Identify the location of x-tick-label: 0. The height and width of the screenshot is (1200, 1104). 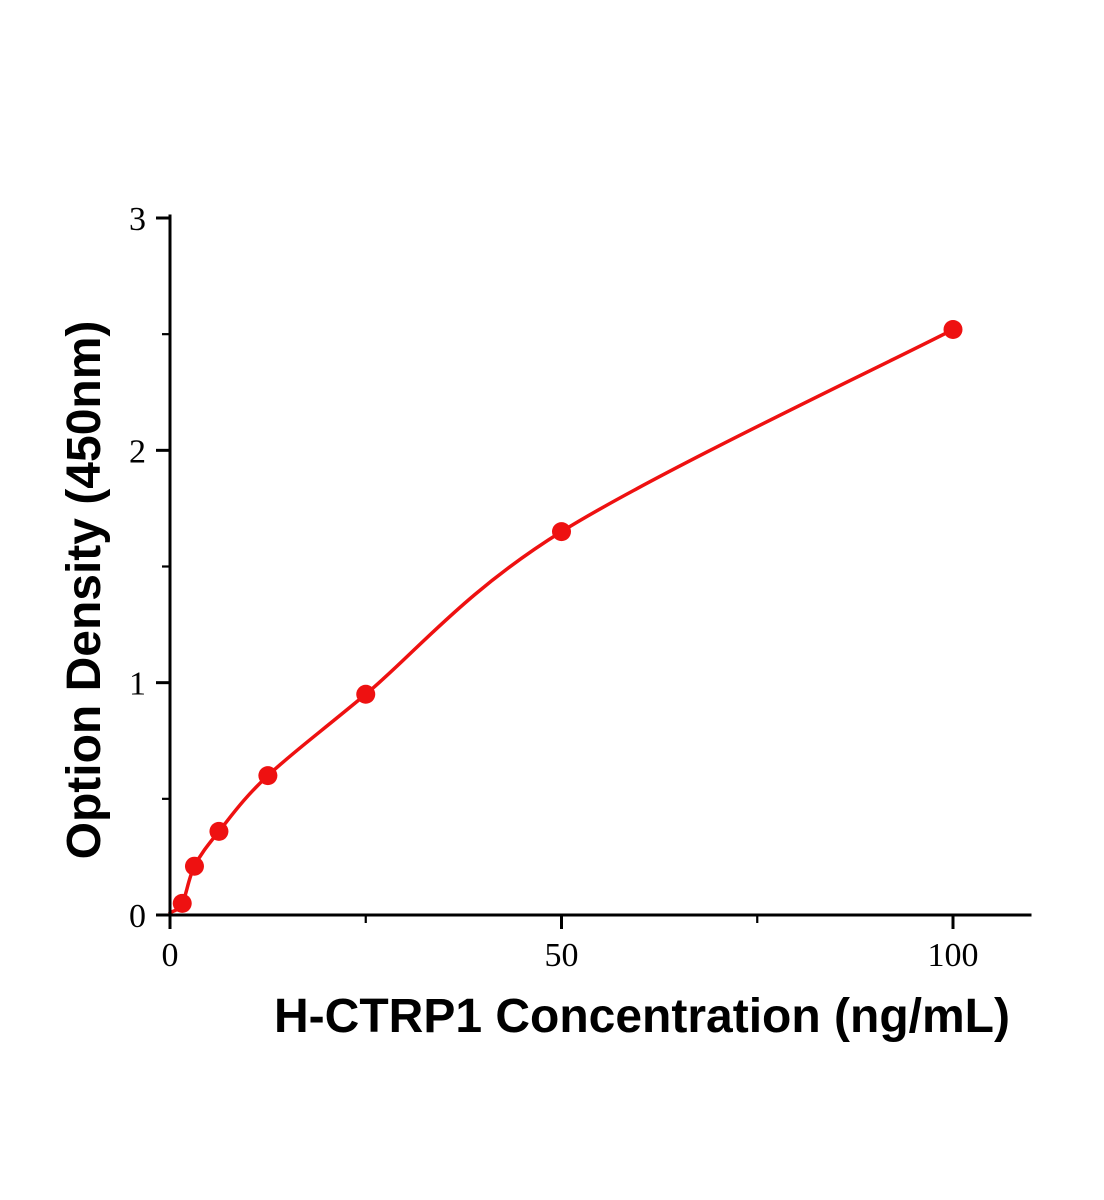
(170, 955).